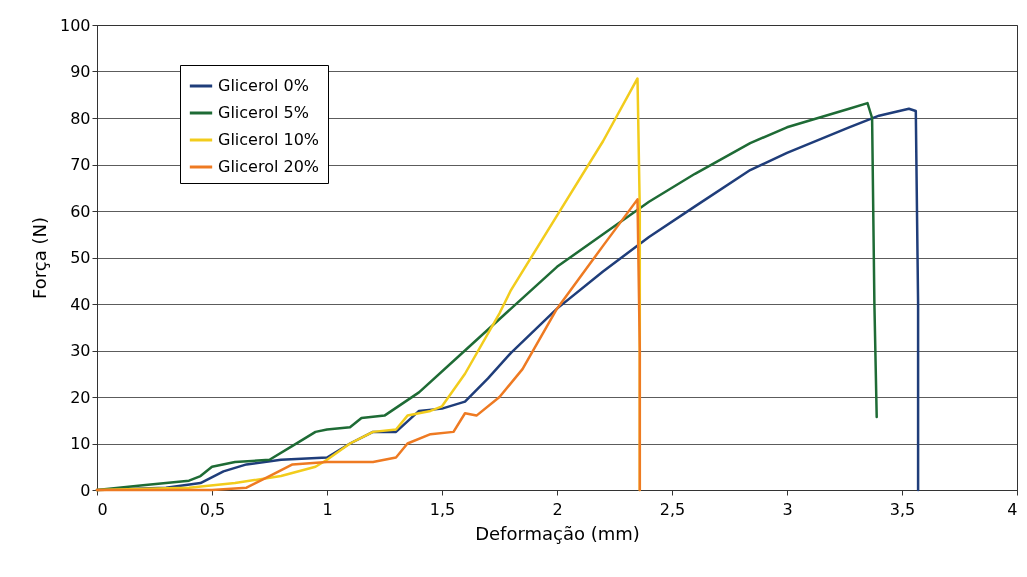  I want to click on y-tick-label: 20, so click(80, 397).